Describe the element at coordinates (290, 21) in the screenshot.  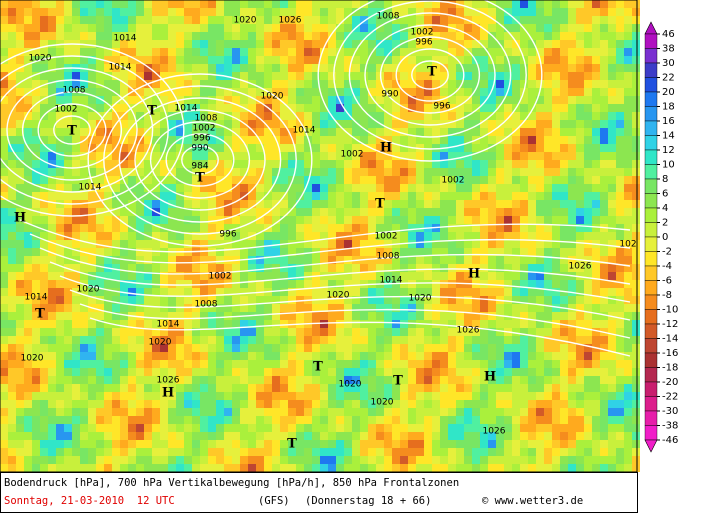
I see `isobar-label: 1026` at that location.